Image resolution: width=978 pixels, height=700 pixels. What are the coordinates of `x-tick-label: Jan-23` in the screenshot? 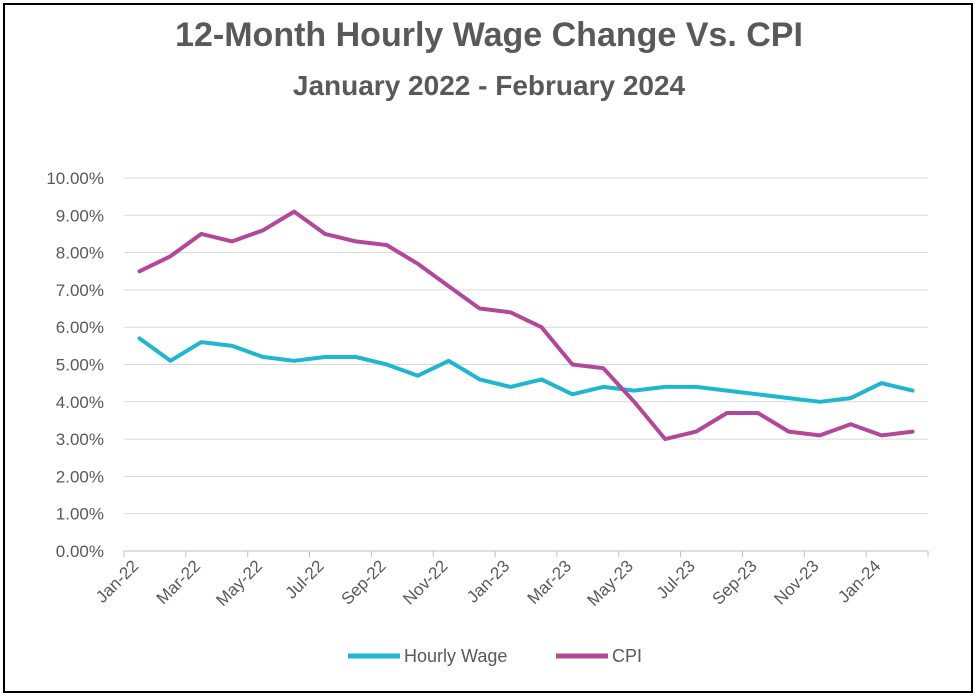 It's located at (488, 581).